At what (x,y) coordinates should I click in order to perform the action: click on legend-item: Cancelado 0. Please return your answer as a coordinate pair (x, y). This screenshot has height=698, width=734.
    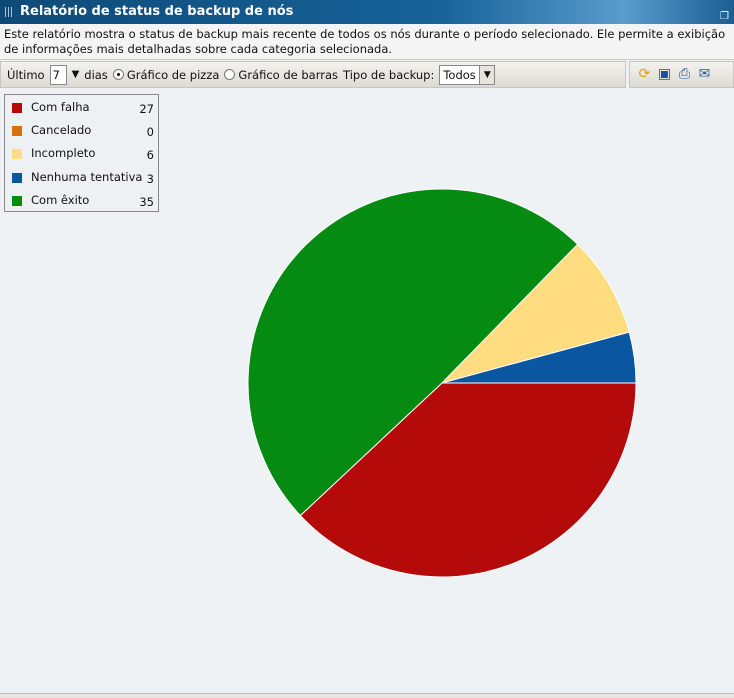
    Looking at the image, I should click on (82, 132).